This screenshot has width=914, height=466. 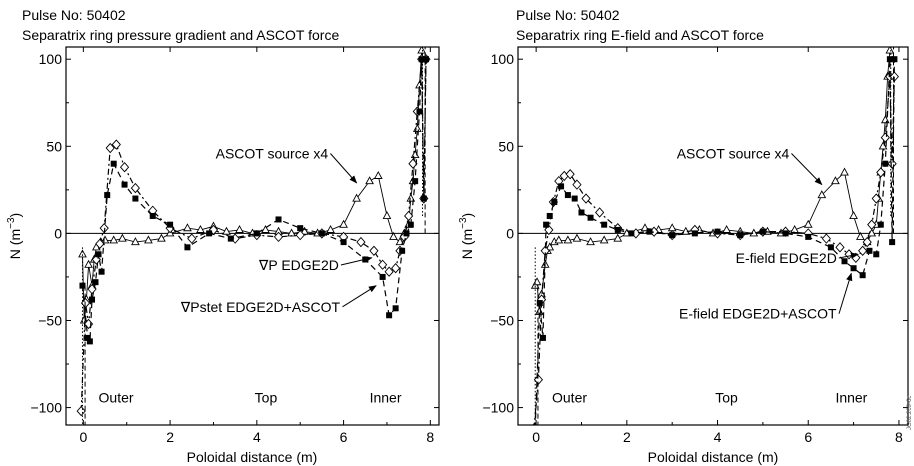 I want to click on y-axis-label: N (m−3), so click(x=14, y=236).